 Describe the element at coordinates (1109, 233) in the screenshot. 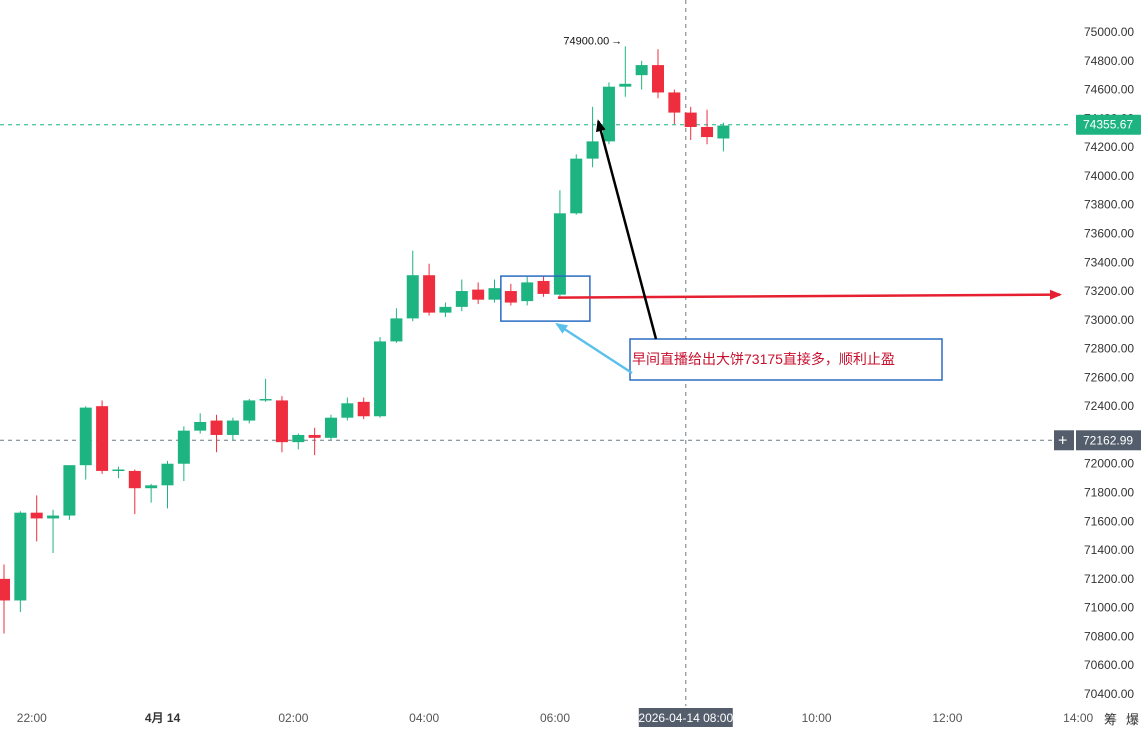

I see `y-tick-label: 73600.00` at that location.